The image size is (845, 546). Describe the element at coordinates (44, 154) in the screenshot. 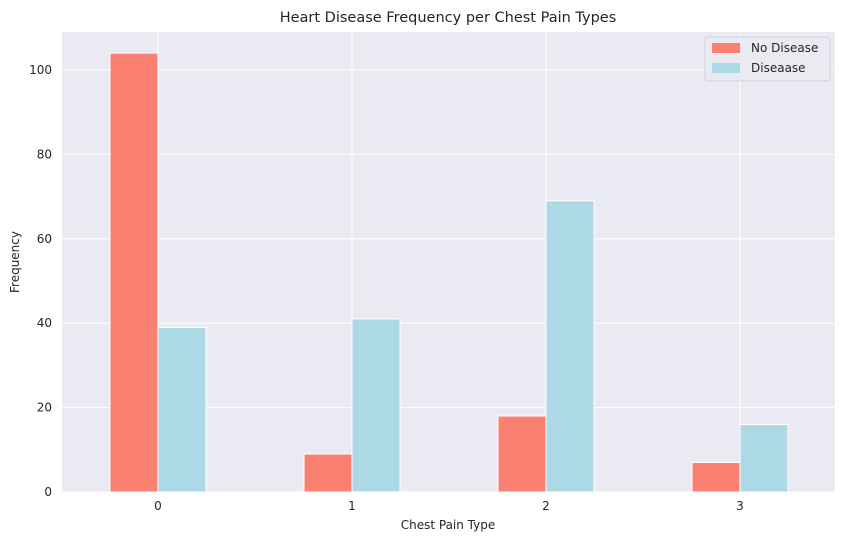

I see `y-tick-label: 80` at that location.